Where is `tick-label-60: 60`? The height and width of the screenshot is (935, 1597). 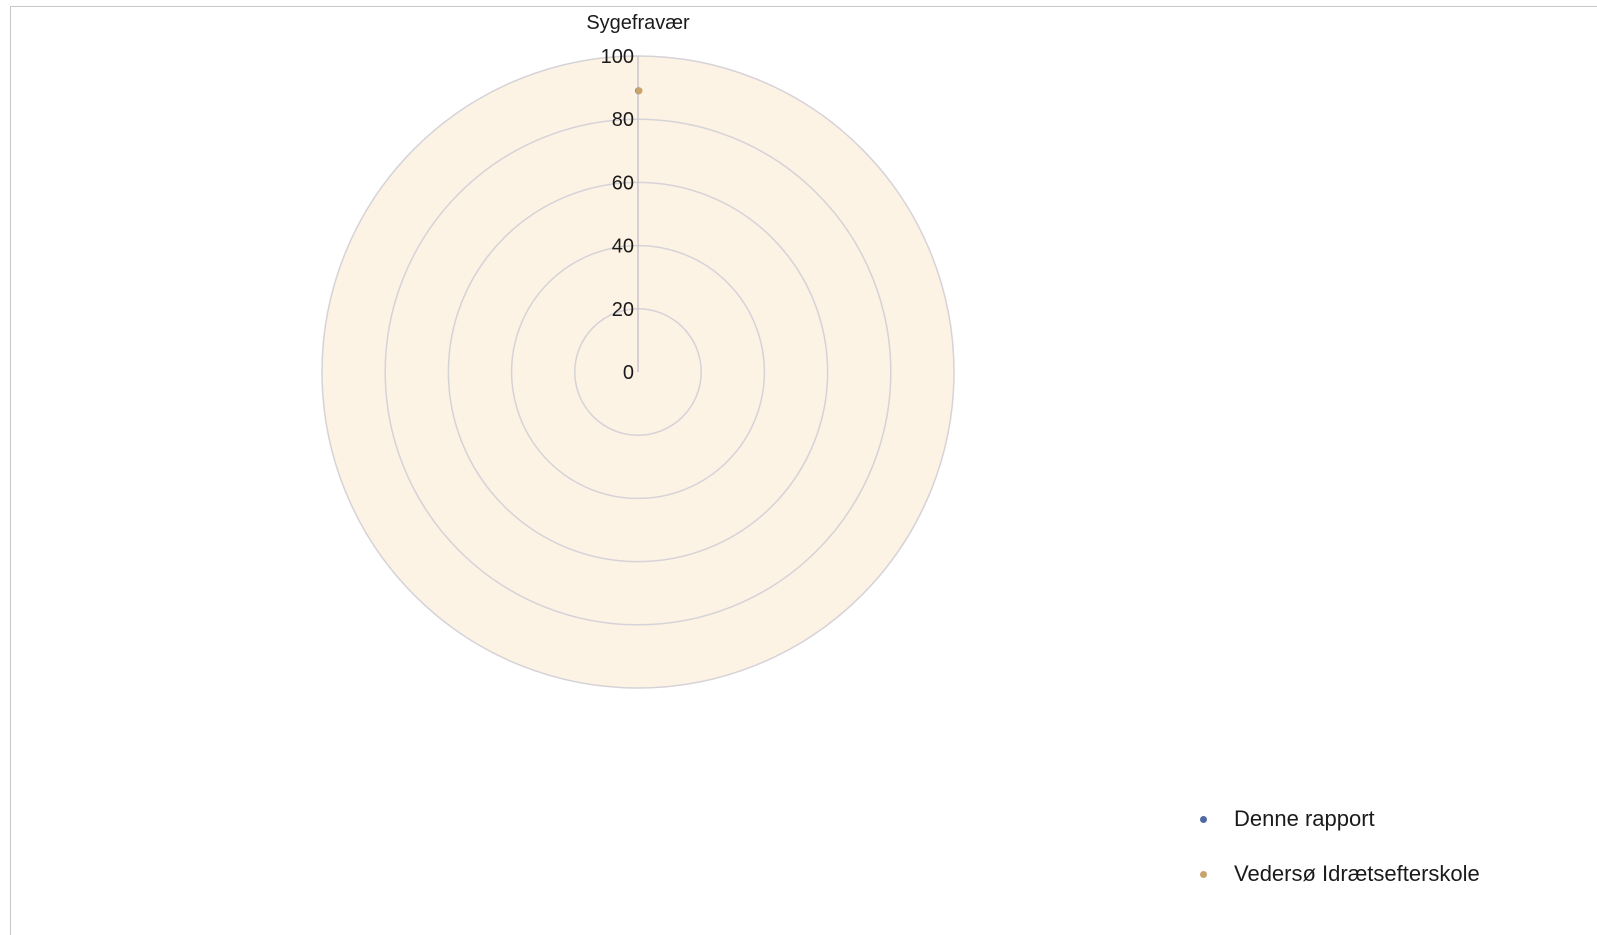 tick-label-60: 60 is located at coordinates (623, 183).